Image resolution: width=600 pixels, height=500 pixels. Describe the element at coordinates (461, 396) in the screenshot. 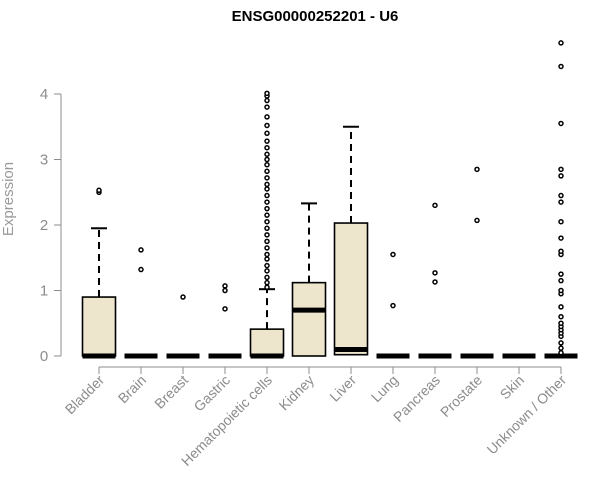

I see `x-tick-label: Prostate` at that location.